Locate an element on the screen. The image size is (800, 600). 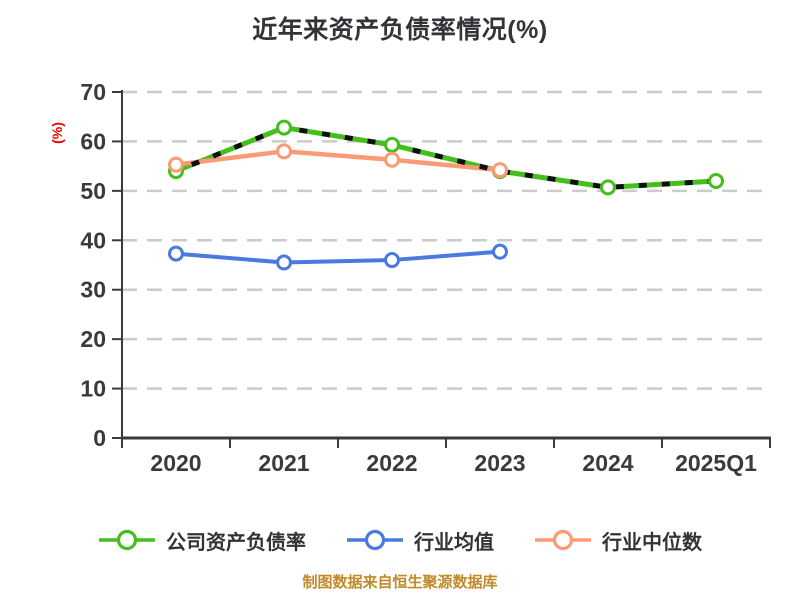
legend-marker-company-ratio-icon is located at coordinates (127, 540).